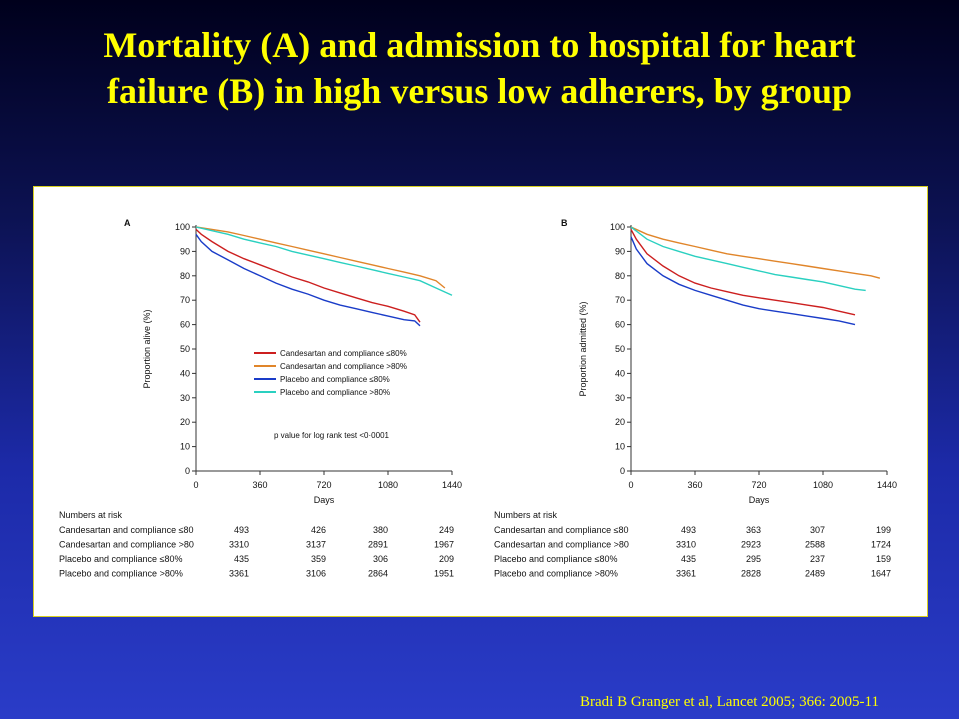  I want to click on panel-a-risk-value: 3310, so click(239, 545).